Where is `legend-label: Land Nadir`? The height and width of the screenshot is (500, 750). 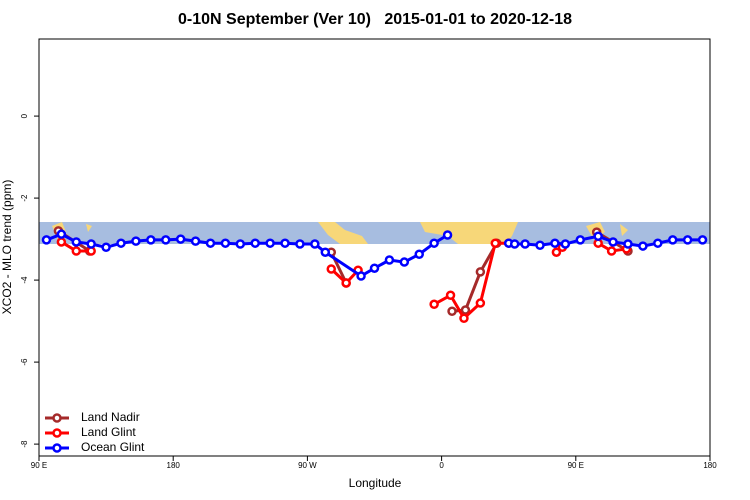
legend-label: Land Nadir is located at coordinates (110, 417).